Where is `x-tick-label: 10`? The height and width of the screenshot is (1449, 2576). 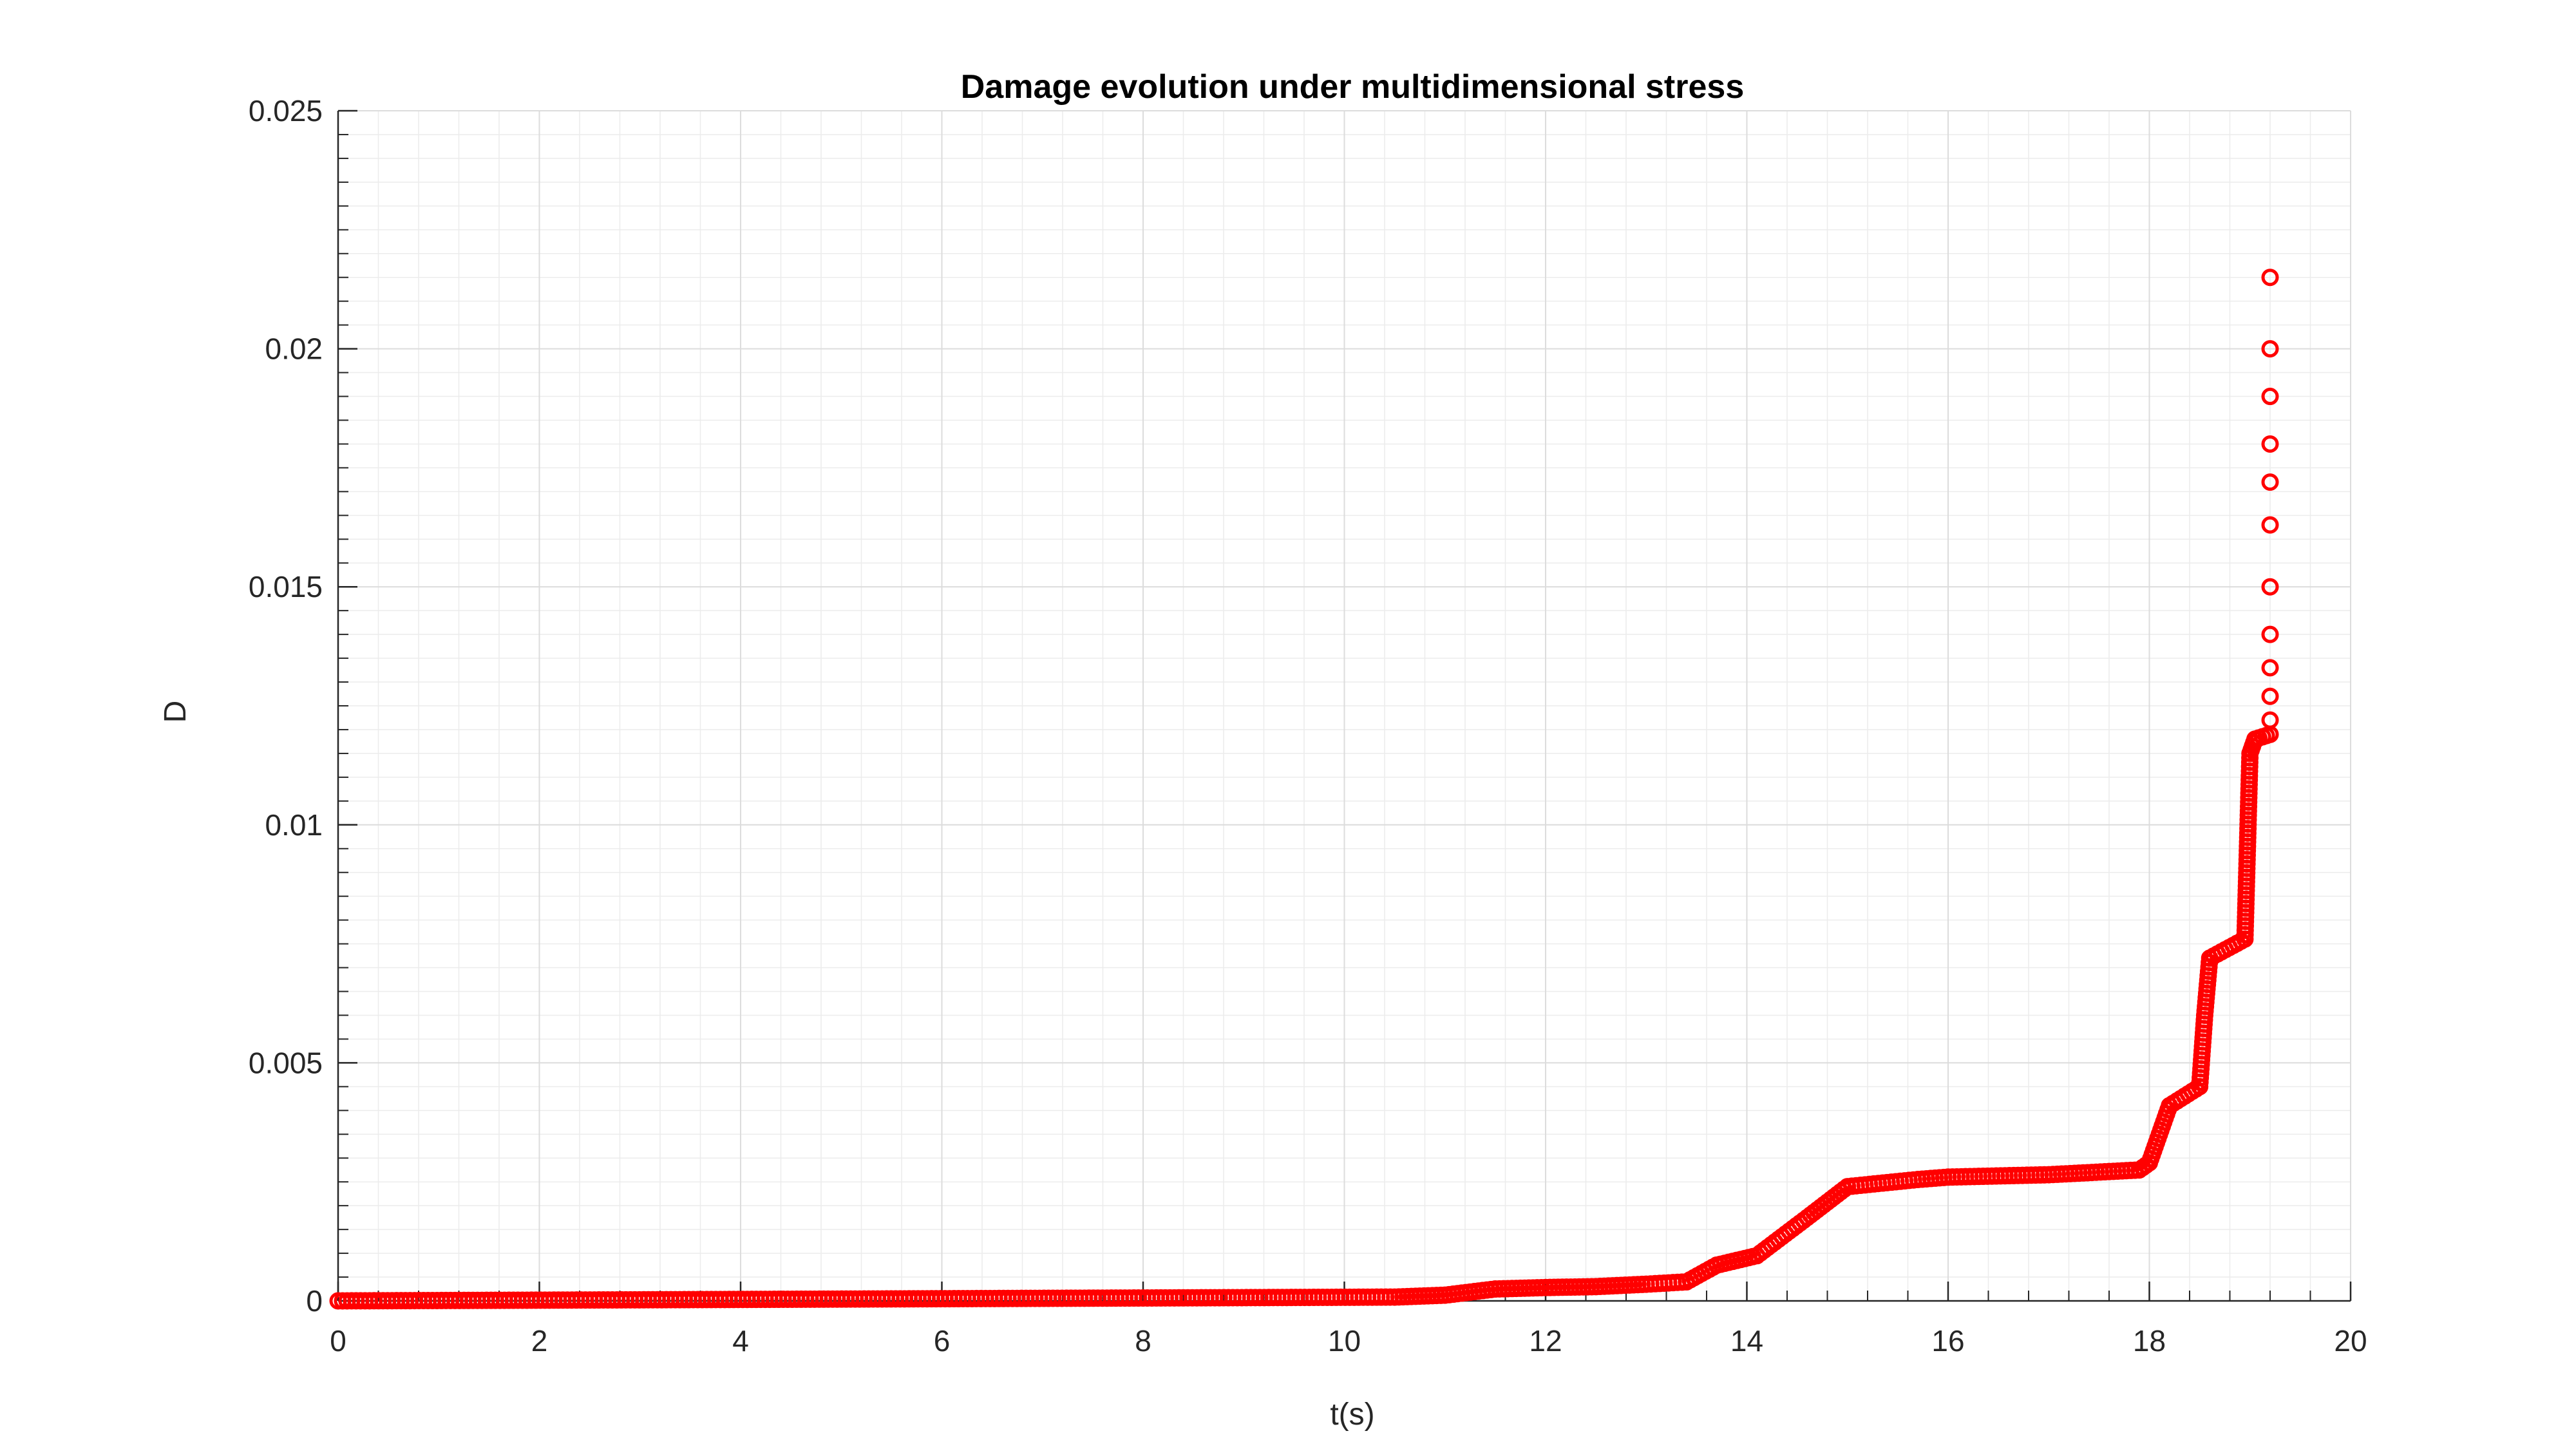 x-tick-label: 10 is located at coordinates (1345, 1341).